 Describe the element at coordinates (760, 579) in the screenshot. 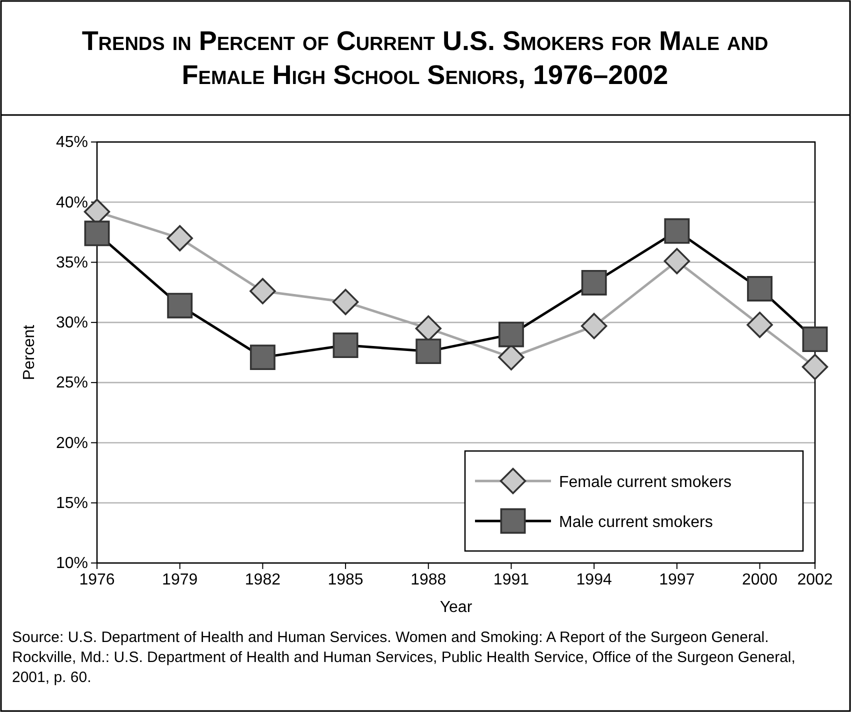

I see `x-tick-label: 2000` at that location.